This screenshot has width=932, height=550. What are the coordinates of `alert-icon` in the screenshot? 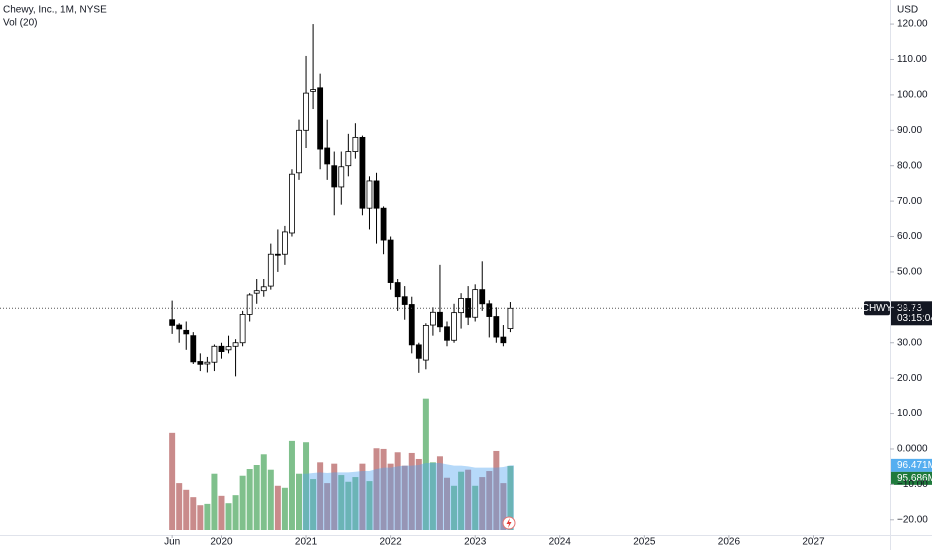 It's located at (509, 523).